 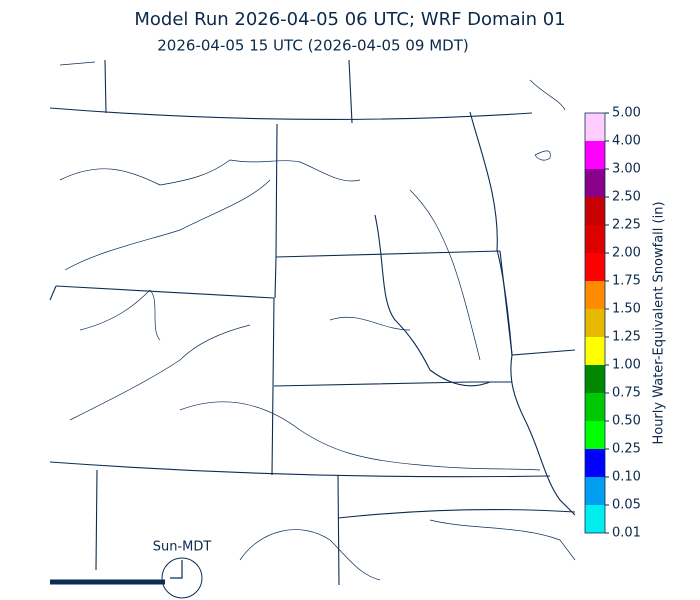 What do you see at coordinates (626, 421) in the screenshot?
I see `colorbar-tick-label: 0.50` at bounding box center [626, 421].